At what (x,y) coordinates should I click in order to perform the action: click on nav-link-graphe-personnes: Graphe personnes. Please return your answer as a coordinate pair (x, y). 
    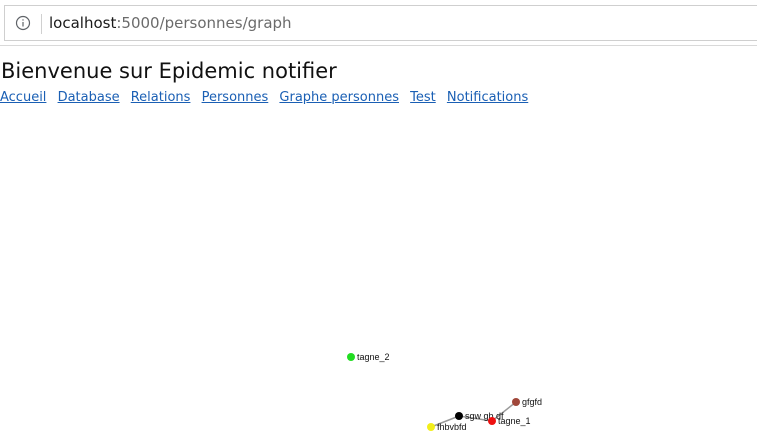
    Looking at the image, I should click on (339, 97).